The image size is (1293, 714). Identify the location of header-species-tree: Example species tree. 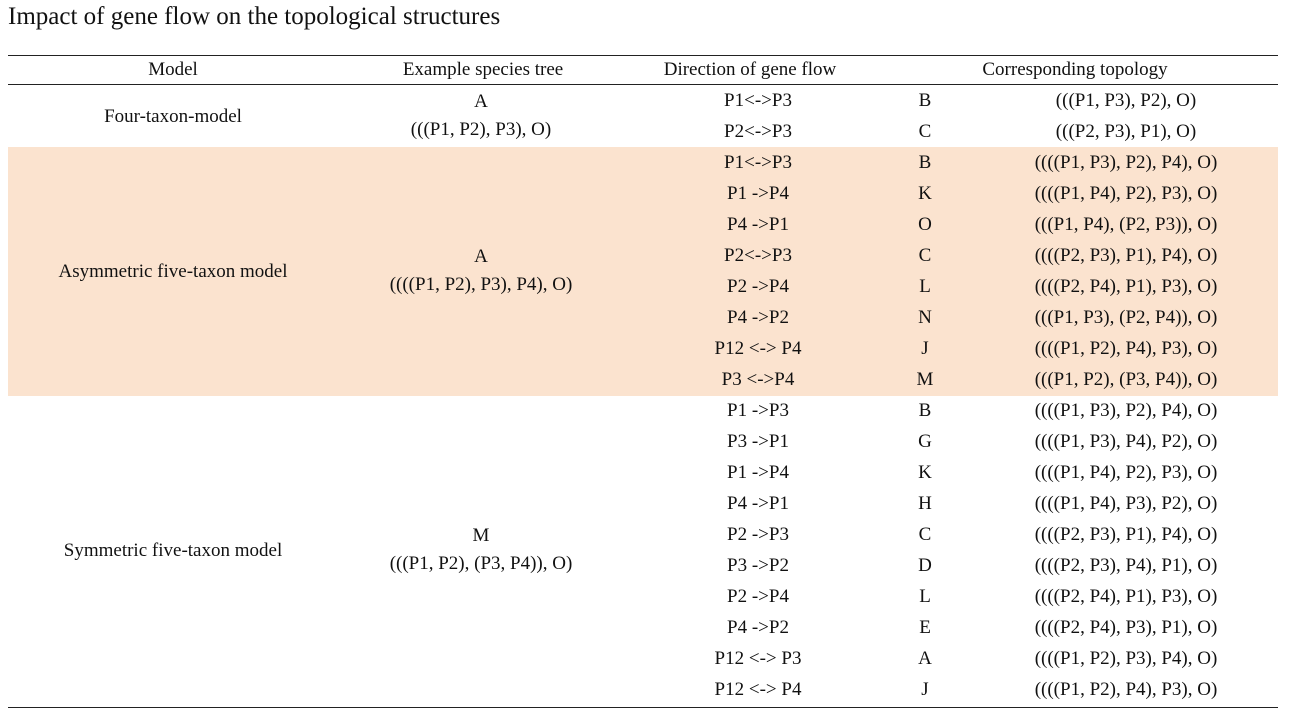
(483, 69).